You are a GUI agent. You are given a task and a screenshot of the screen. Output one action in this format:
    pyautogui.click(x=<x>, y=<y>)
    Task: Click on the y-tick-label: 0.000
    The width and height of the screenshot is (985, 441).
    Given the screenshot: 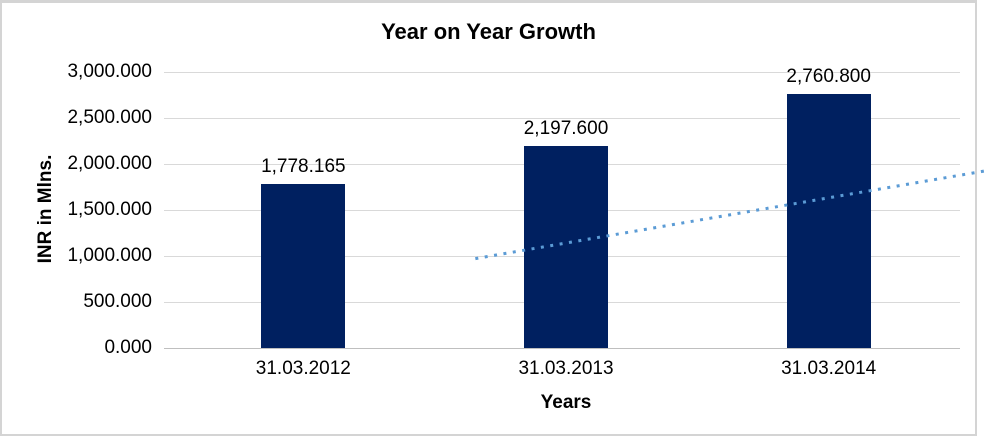 What is the action you would take?
    pyautogui.click(x=128, y=347)
    